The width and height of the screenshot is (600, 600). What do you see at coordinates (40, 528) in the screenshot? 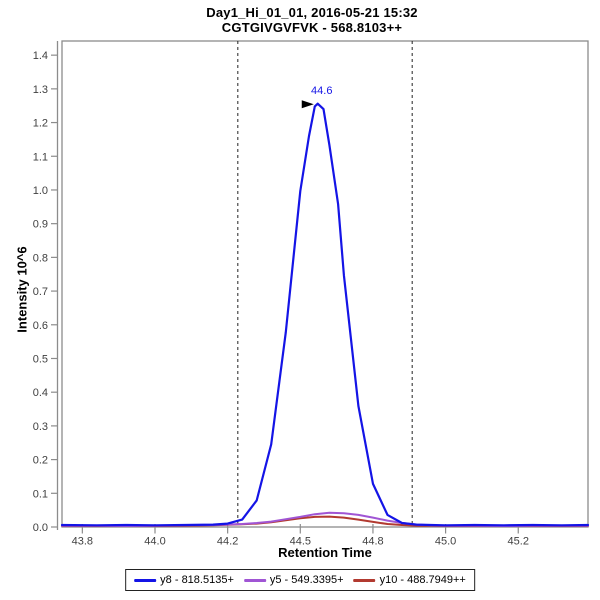
I see `y-tick-label: 0.0` at bounding box center [40, 528].